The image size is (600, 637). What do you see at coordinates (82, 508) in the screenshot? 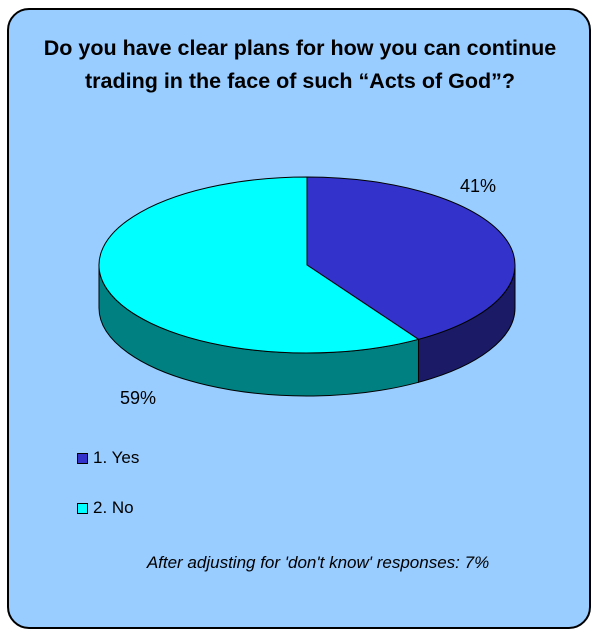
I see `legend-swatch-no` at bounding box center [82, 508].